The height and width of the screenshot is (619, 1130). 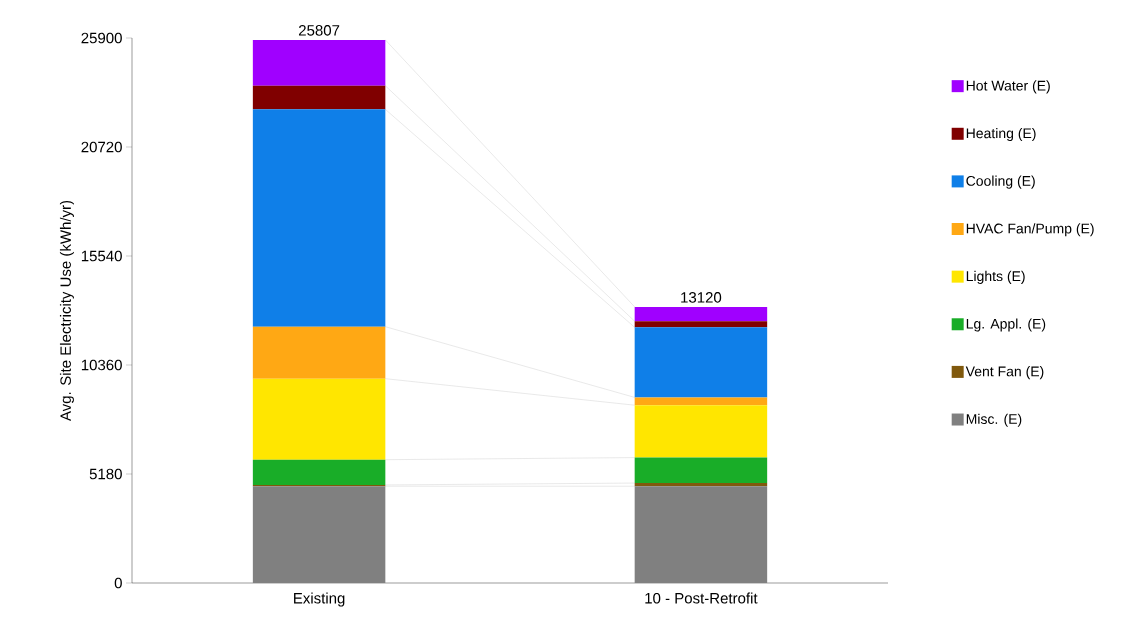 I want to click on y-tick-label: 25900, so click(x=101, y=38).